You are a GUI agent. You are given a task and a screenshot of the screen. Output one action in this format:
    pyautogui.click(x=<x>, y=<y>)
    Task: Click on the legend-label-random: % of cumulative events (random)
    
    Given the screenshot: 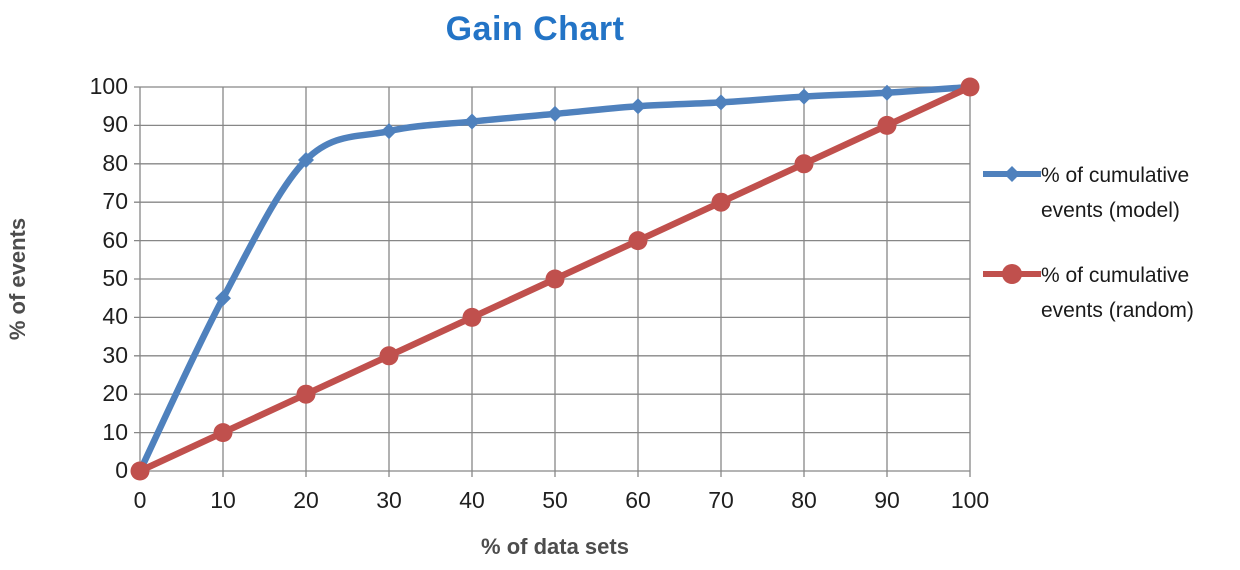 What is the action you would take?
    pyautogui.click(x=1117, y=293)
    